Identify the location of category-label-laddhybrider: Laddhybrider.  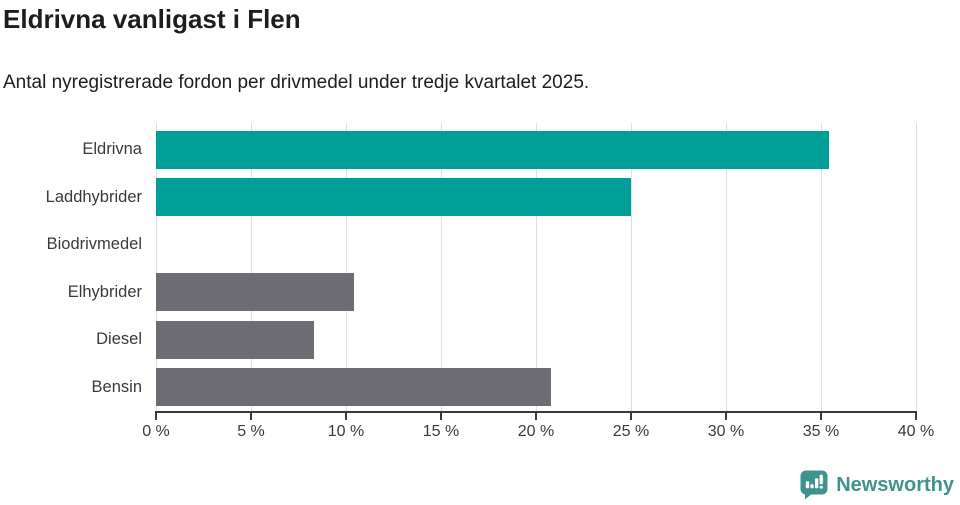
(93, 196).